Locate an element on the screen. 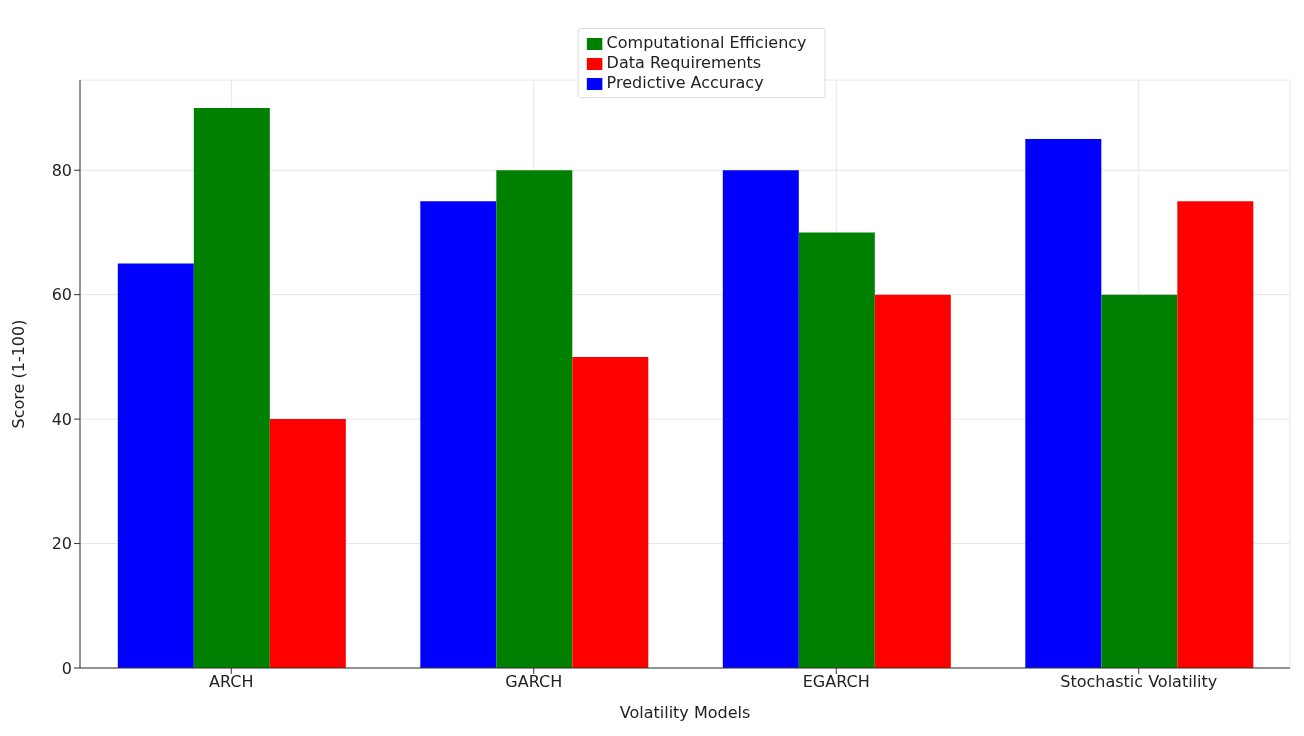 The height and width of the screenshot is (736, 1304). x-tick-label: EGARCH is located at coordinates (836, 682).